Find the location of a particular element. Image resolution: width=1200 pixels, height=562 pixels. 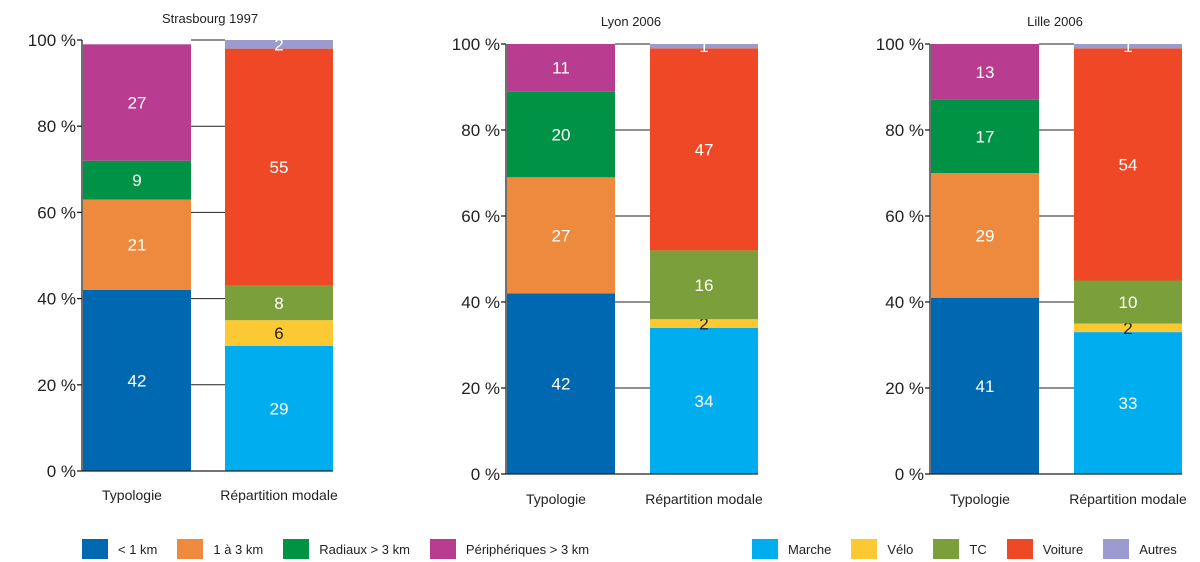

data-label: 55 is located at coordinates (279, 167).